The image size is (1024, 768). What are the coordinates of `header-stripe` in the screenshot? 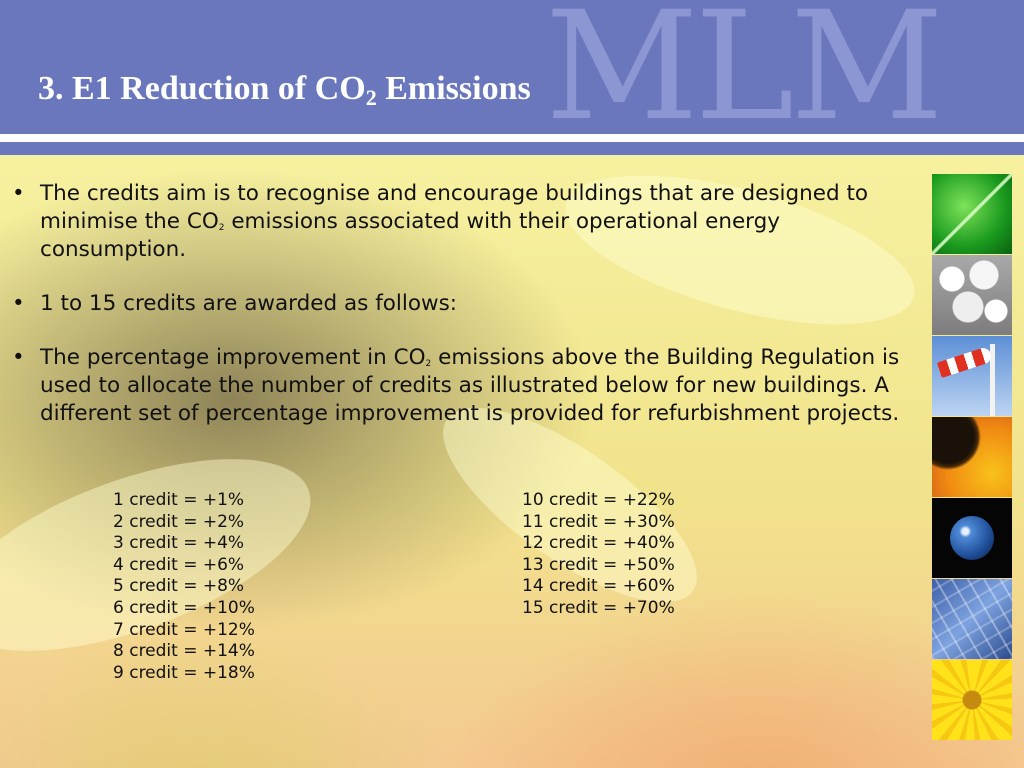 It's located at (512, 148).